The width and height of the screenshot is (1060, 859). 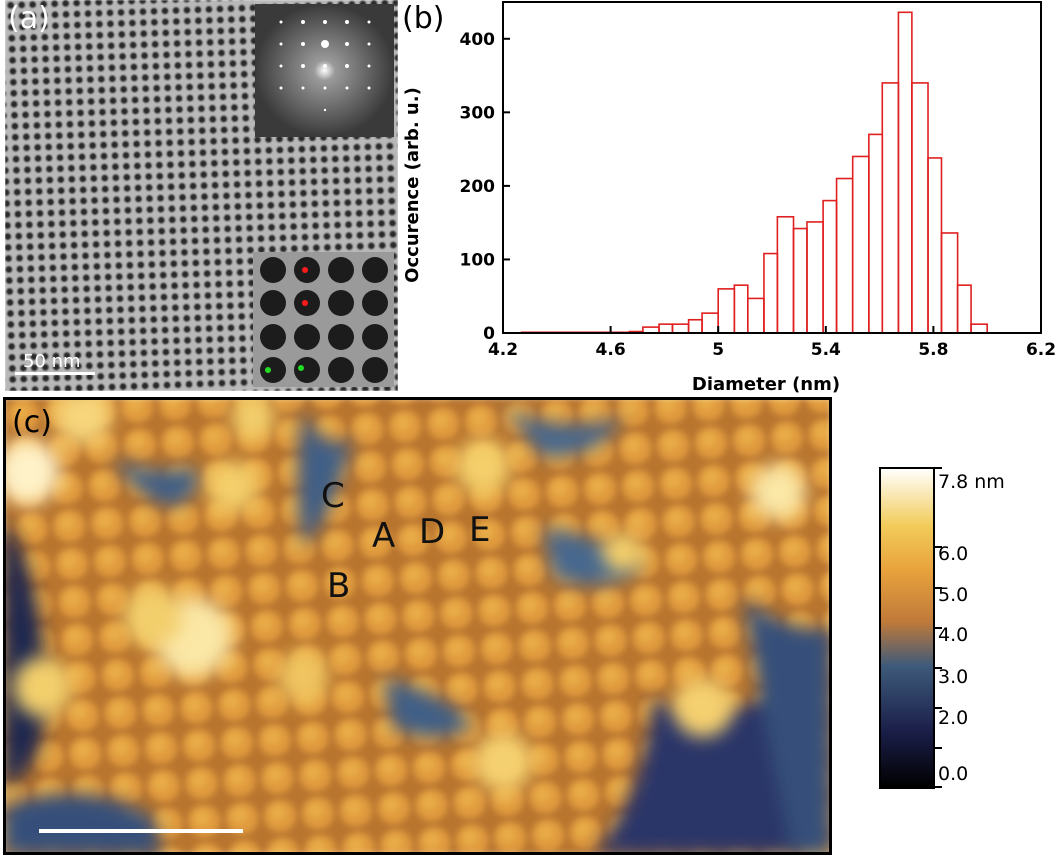 What do you see at coordinates (55, 373) in the screenshot?
I see `tem-scalebar` at bounding box center [55, 373].